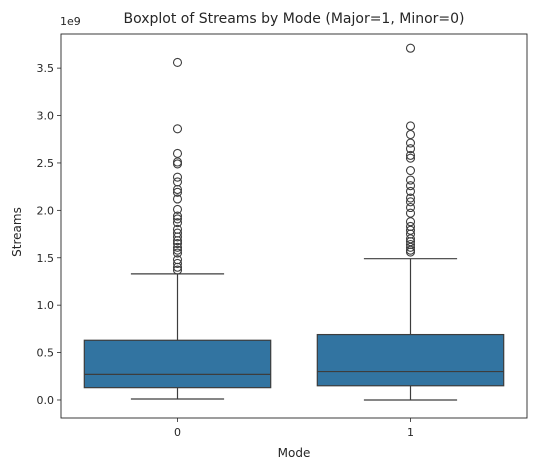 The width and height of the screenshot is (536, 470). What do you see at coordinates (294, 453) in the screenshot?
I see `x-axis-label: Mode` at bounding box center [294, 453].